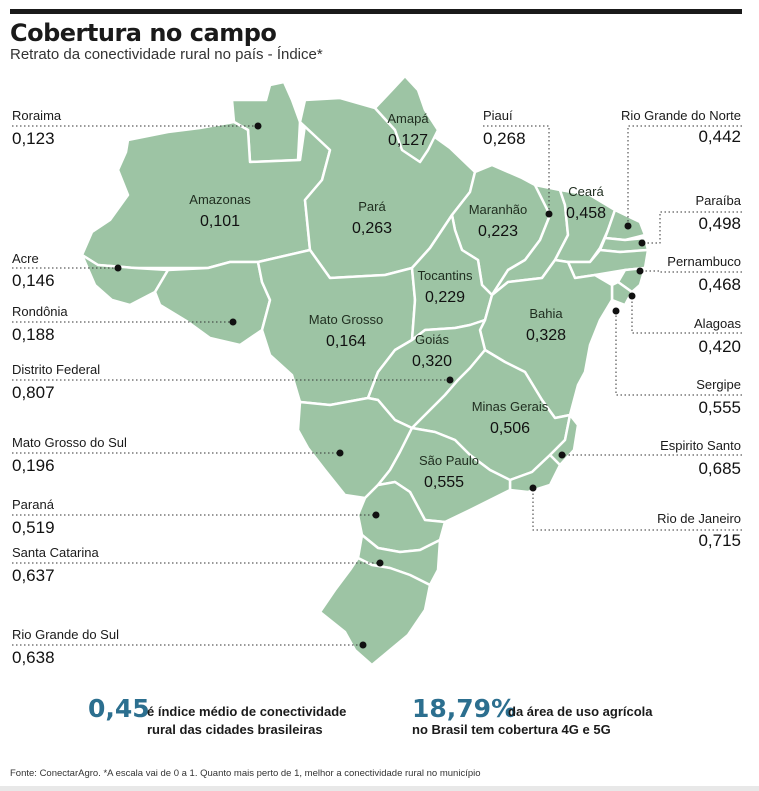 This screenshot has height=791, width=759. I want to click on callout-value-rio-grande-do-norte: 0,442, so click(719, 136).